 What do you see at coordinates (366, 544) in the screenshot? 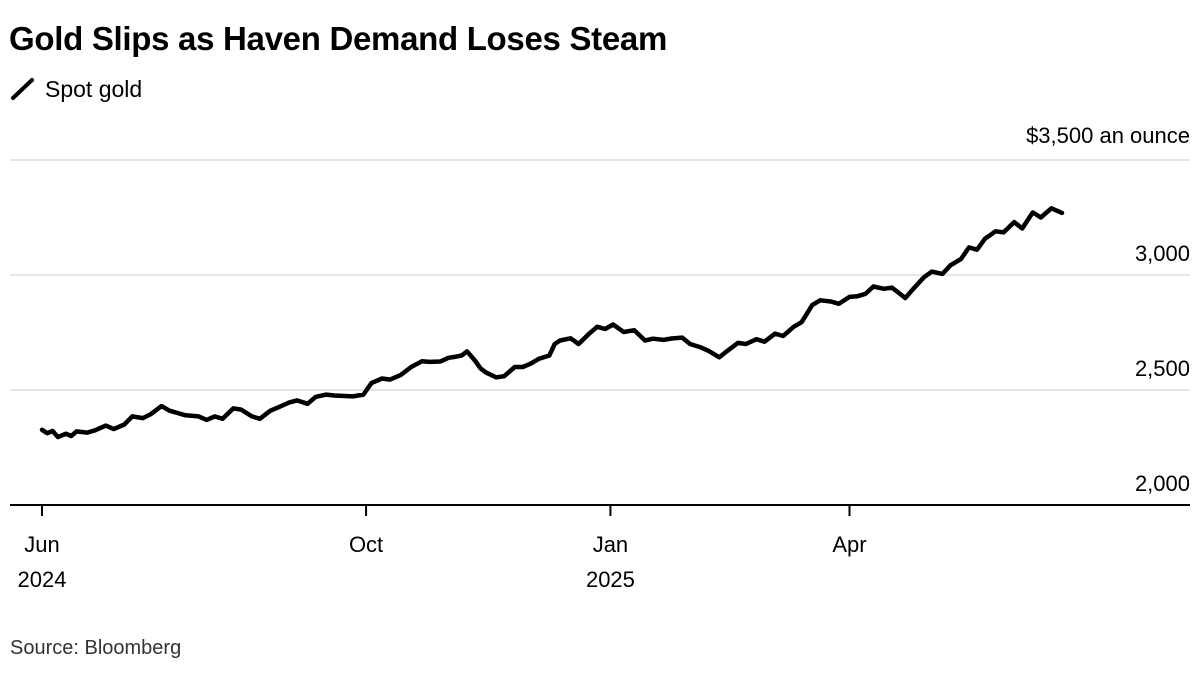
I see `x-tick-label: Oct` at bounding box center [366, 544].